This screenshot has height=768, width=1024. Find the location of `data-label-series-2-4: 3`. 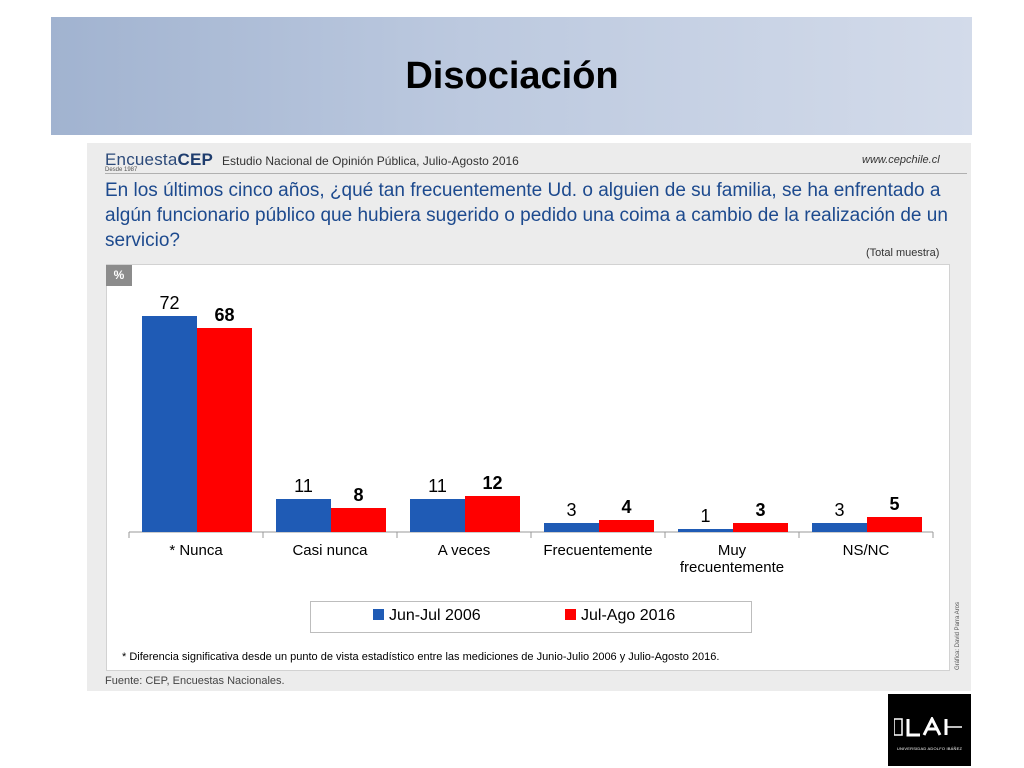

data-label-series-2-4: 3 is located at coordinates (760, 510).